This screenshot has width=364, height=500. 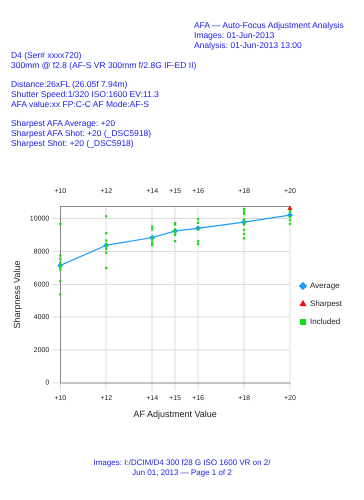 What do you see at coordinates (248, 45) in the screenshot?
I see `text: Analysis: 01-Jun-2013 13:00` at bounding box center [248, 45].